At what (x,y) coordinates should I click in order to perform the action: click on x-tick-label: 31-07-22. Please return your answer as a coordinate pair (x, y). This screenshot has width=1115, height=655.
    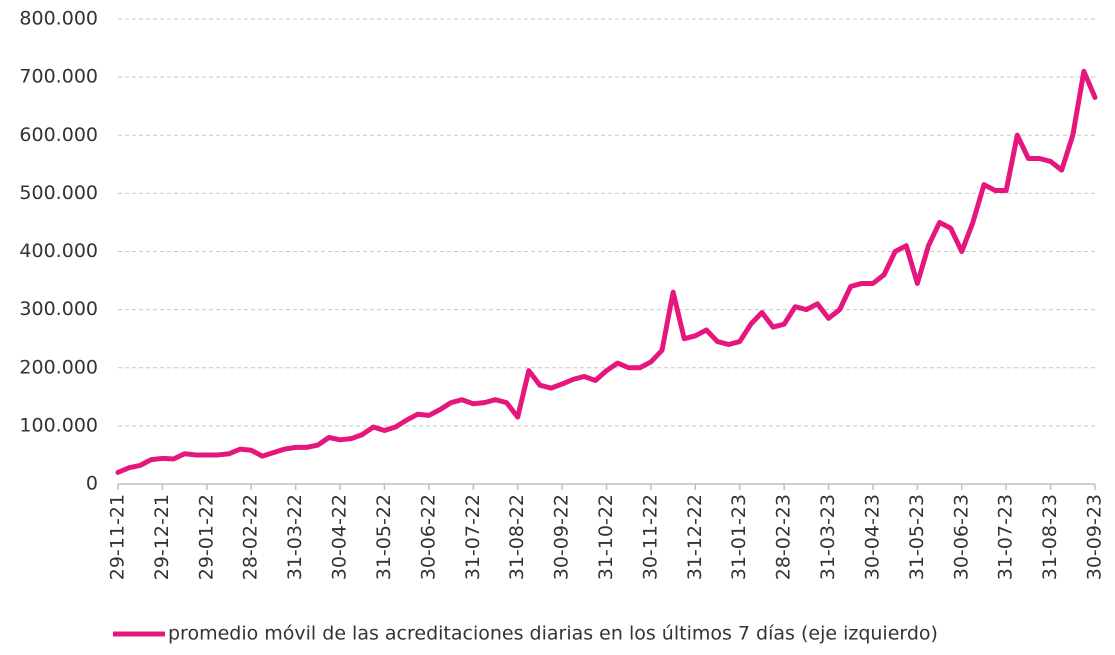
    Looking at the image, I should click on (473, 537).